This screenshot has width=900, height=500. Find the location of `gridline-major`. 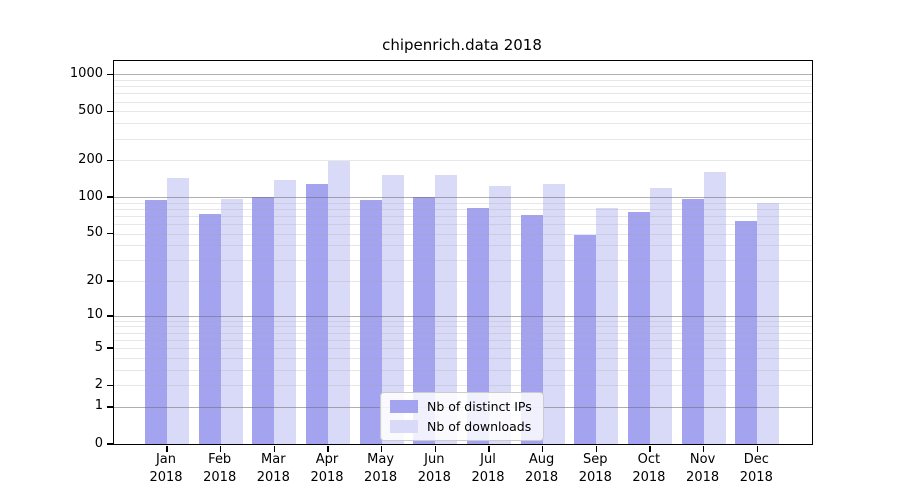

gridline-major is located at coordinates (463, 75).